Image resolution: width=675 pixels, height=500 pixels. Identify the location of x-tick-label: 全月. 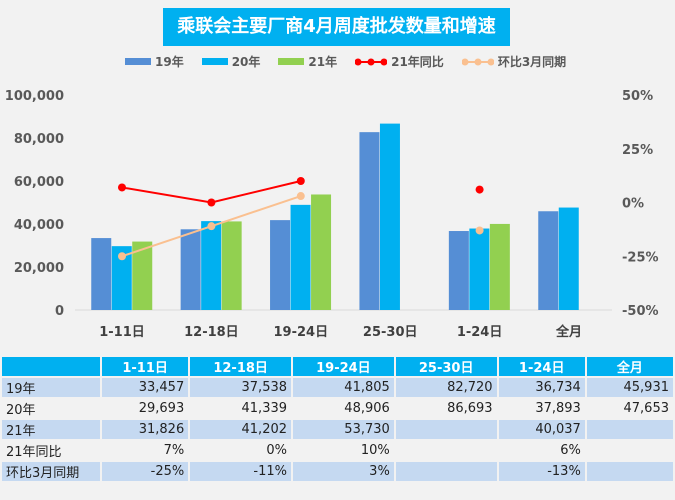
(568, 332).